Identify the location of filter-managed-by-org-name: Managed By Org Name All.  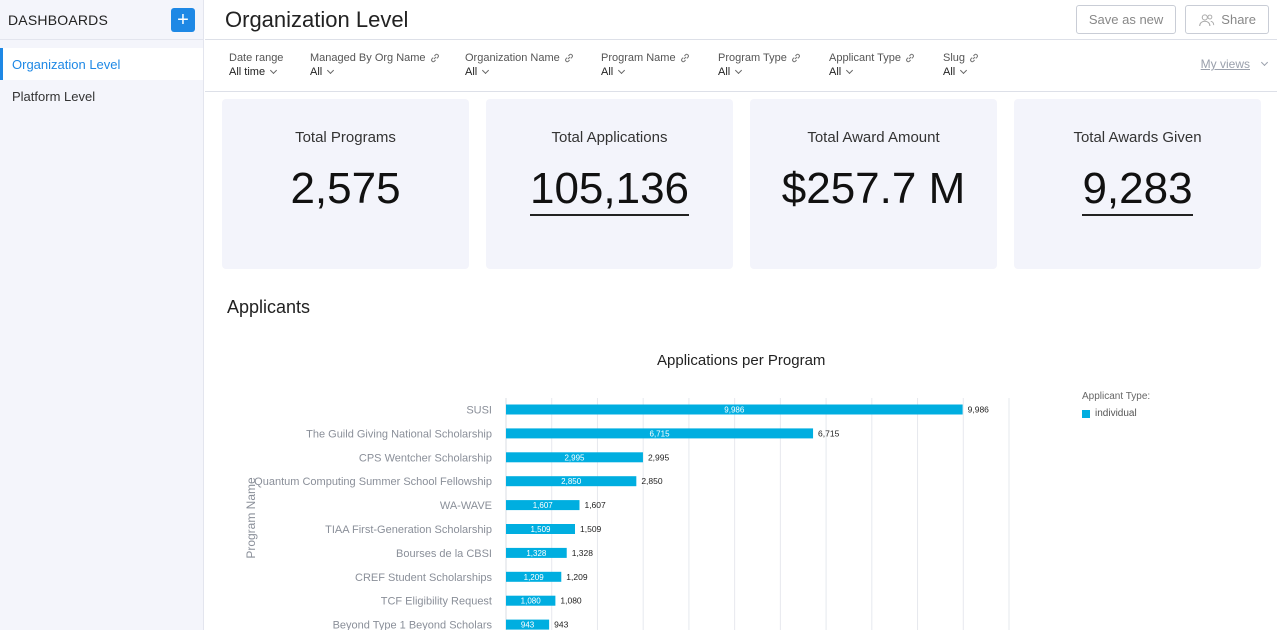
(375, 65).